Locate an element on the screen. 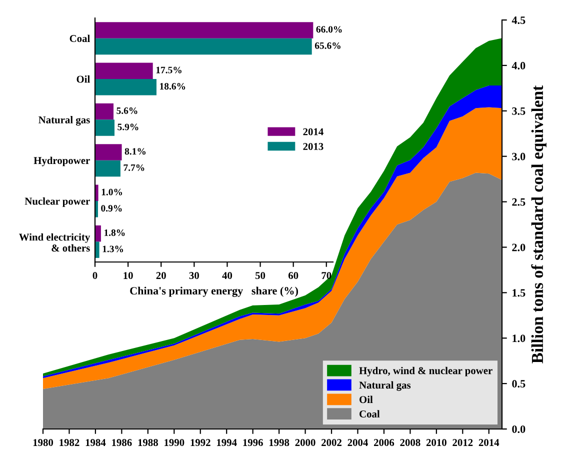  x-tick-label: 2008 is located at coordinates (410, 442).